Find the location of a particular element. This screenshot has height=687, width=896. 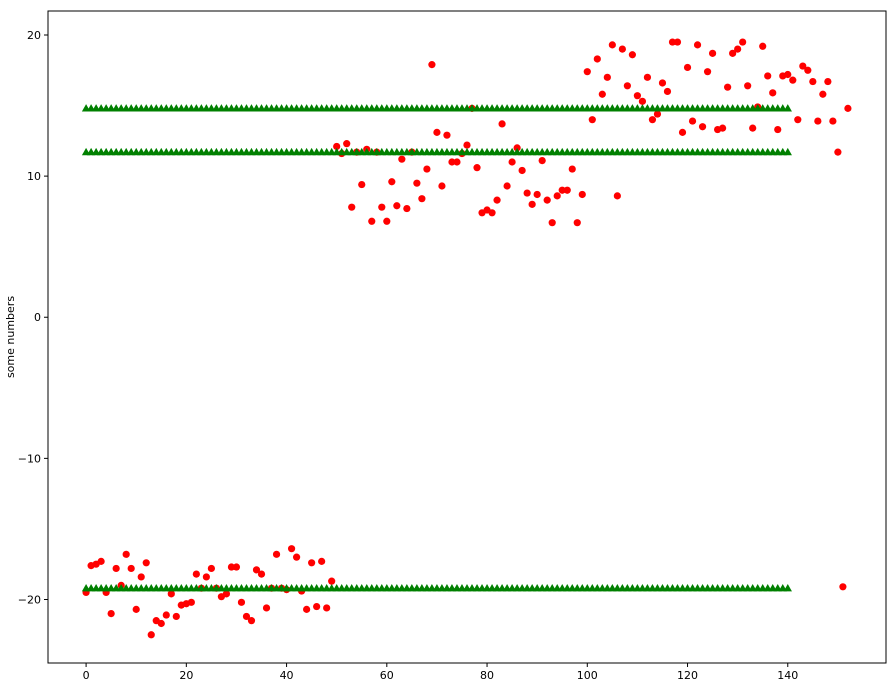

y-tick-label: −10 is located at coordinates (29, 458).